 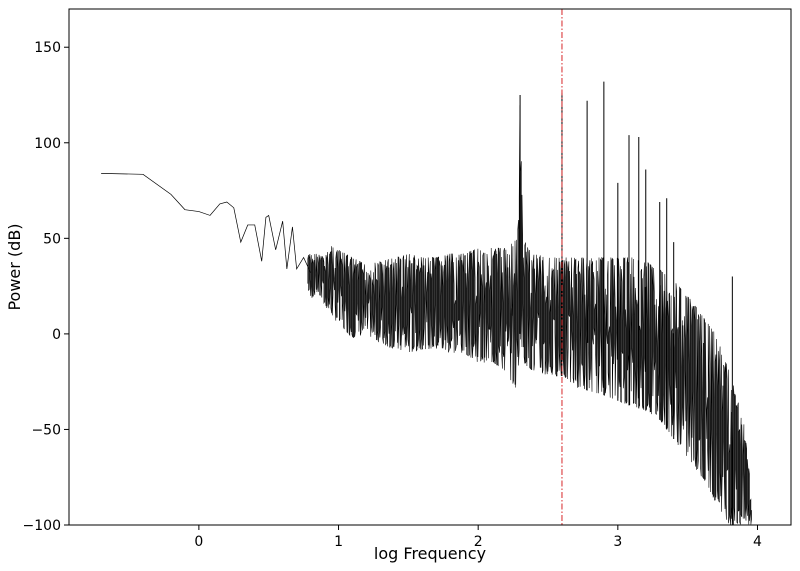 I want to click on spectrum-line, so click(x=206, y=223).